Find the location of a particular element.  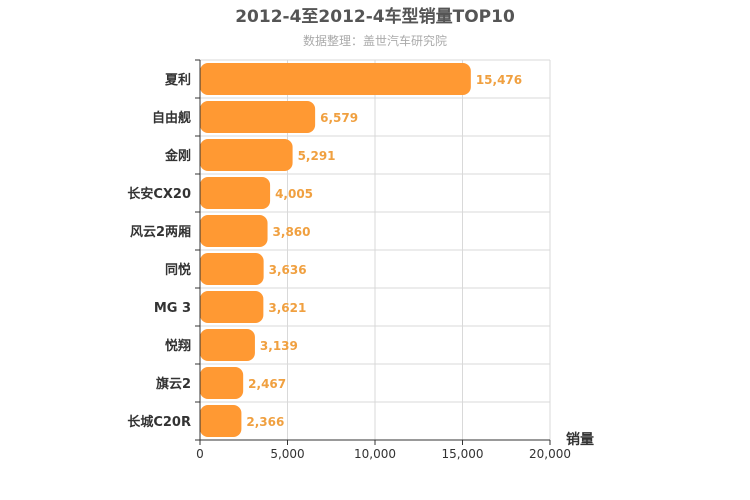

x-tick-label: 10,000 is located at coordinates (375, 454).